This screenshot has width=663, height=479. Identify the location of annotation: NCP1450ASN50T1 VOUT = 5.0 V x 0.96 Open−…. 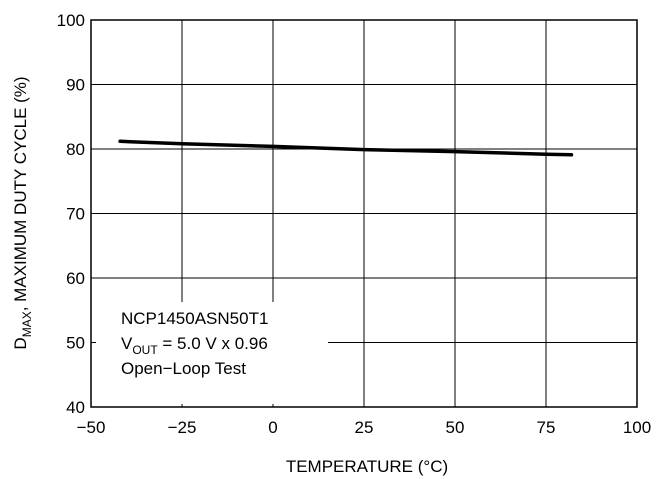
(194, 343).